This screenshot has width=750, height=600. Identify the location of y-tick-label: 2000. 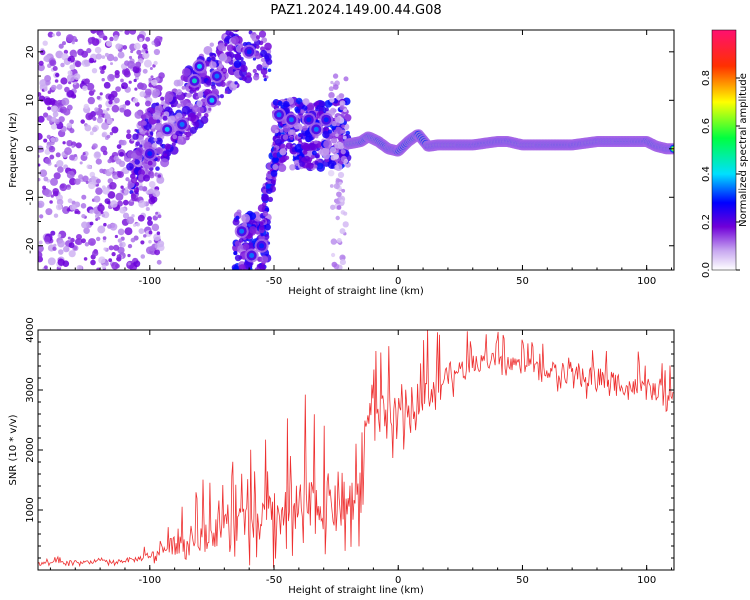
(30, 449).